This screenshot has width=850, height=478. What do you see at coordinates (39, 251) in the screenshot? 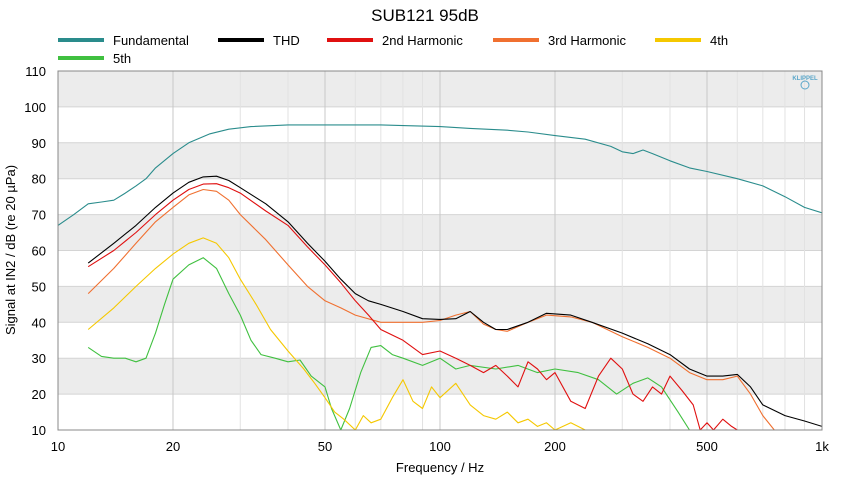
I see `y-tick-label: 60` at bounding box center [39, 251].